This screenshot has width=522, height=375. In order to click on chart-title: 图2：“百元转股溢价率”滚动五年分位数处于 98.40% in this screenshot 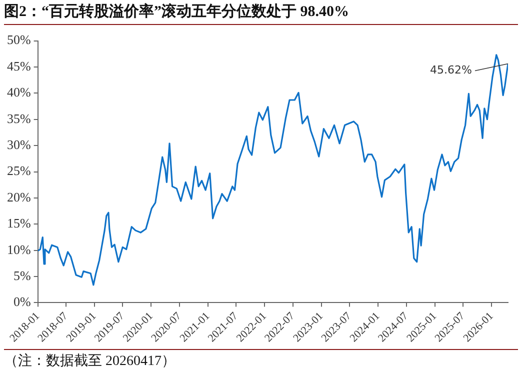, I will do `click(261, 13)`.